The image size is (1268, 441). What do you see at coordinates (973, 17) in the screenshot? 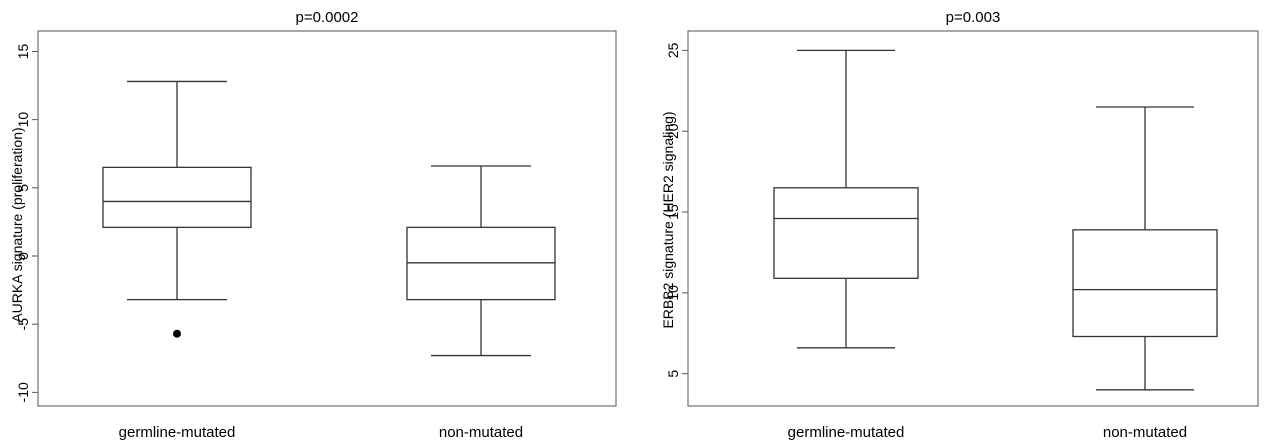
I see `chart-title: p=0.003` at bounding box center [973, 17].